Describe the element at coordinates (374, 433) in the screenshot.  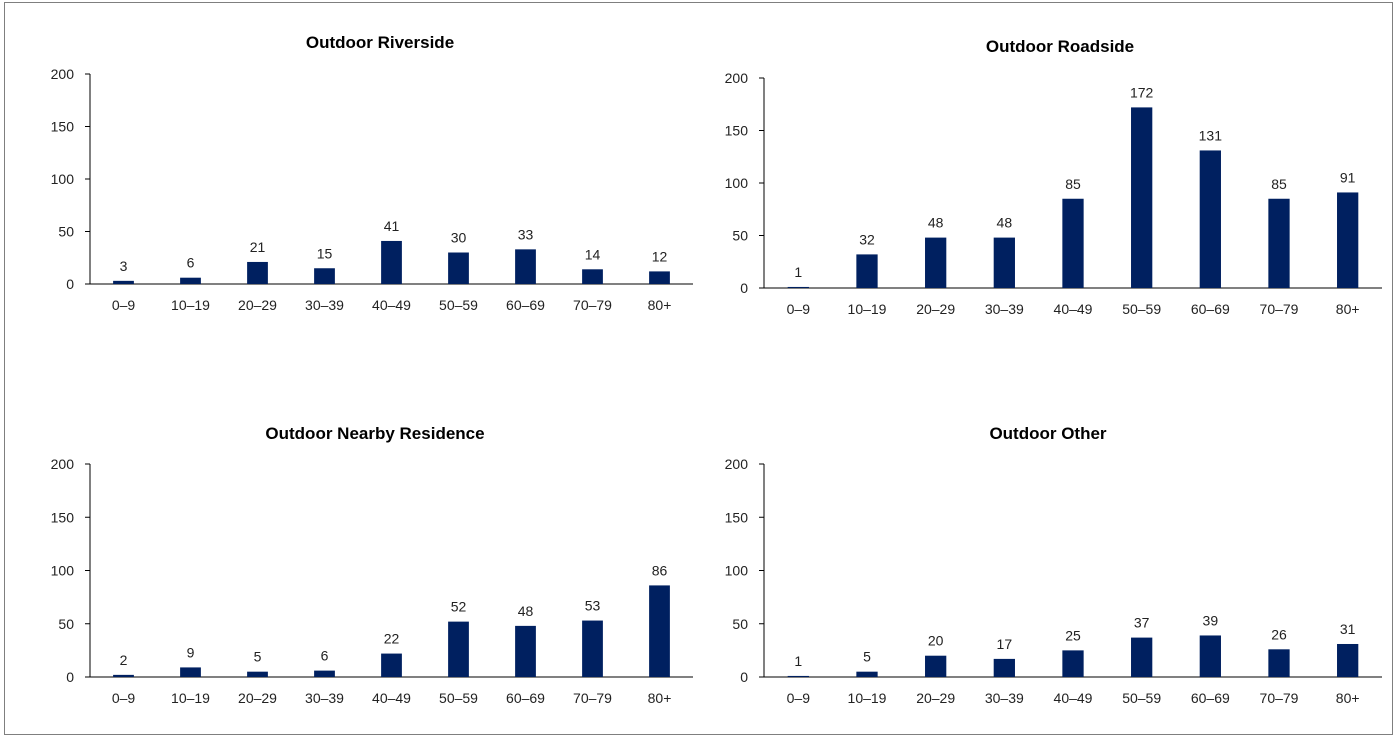
I see `chart-title: Outdoor Nearby Residence` at that location.